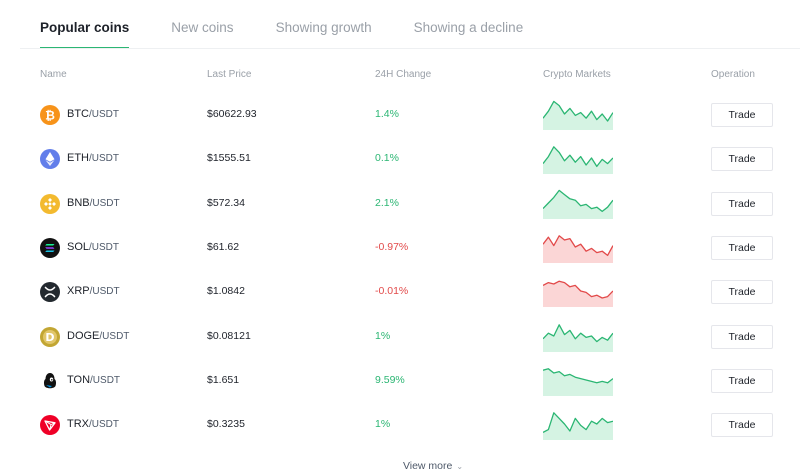 The height and width of the screenshot is (476, 800). Describe the element at coordinates (226, 424) in the screenshot. I see `last-price: $0.3235` at that location.